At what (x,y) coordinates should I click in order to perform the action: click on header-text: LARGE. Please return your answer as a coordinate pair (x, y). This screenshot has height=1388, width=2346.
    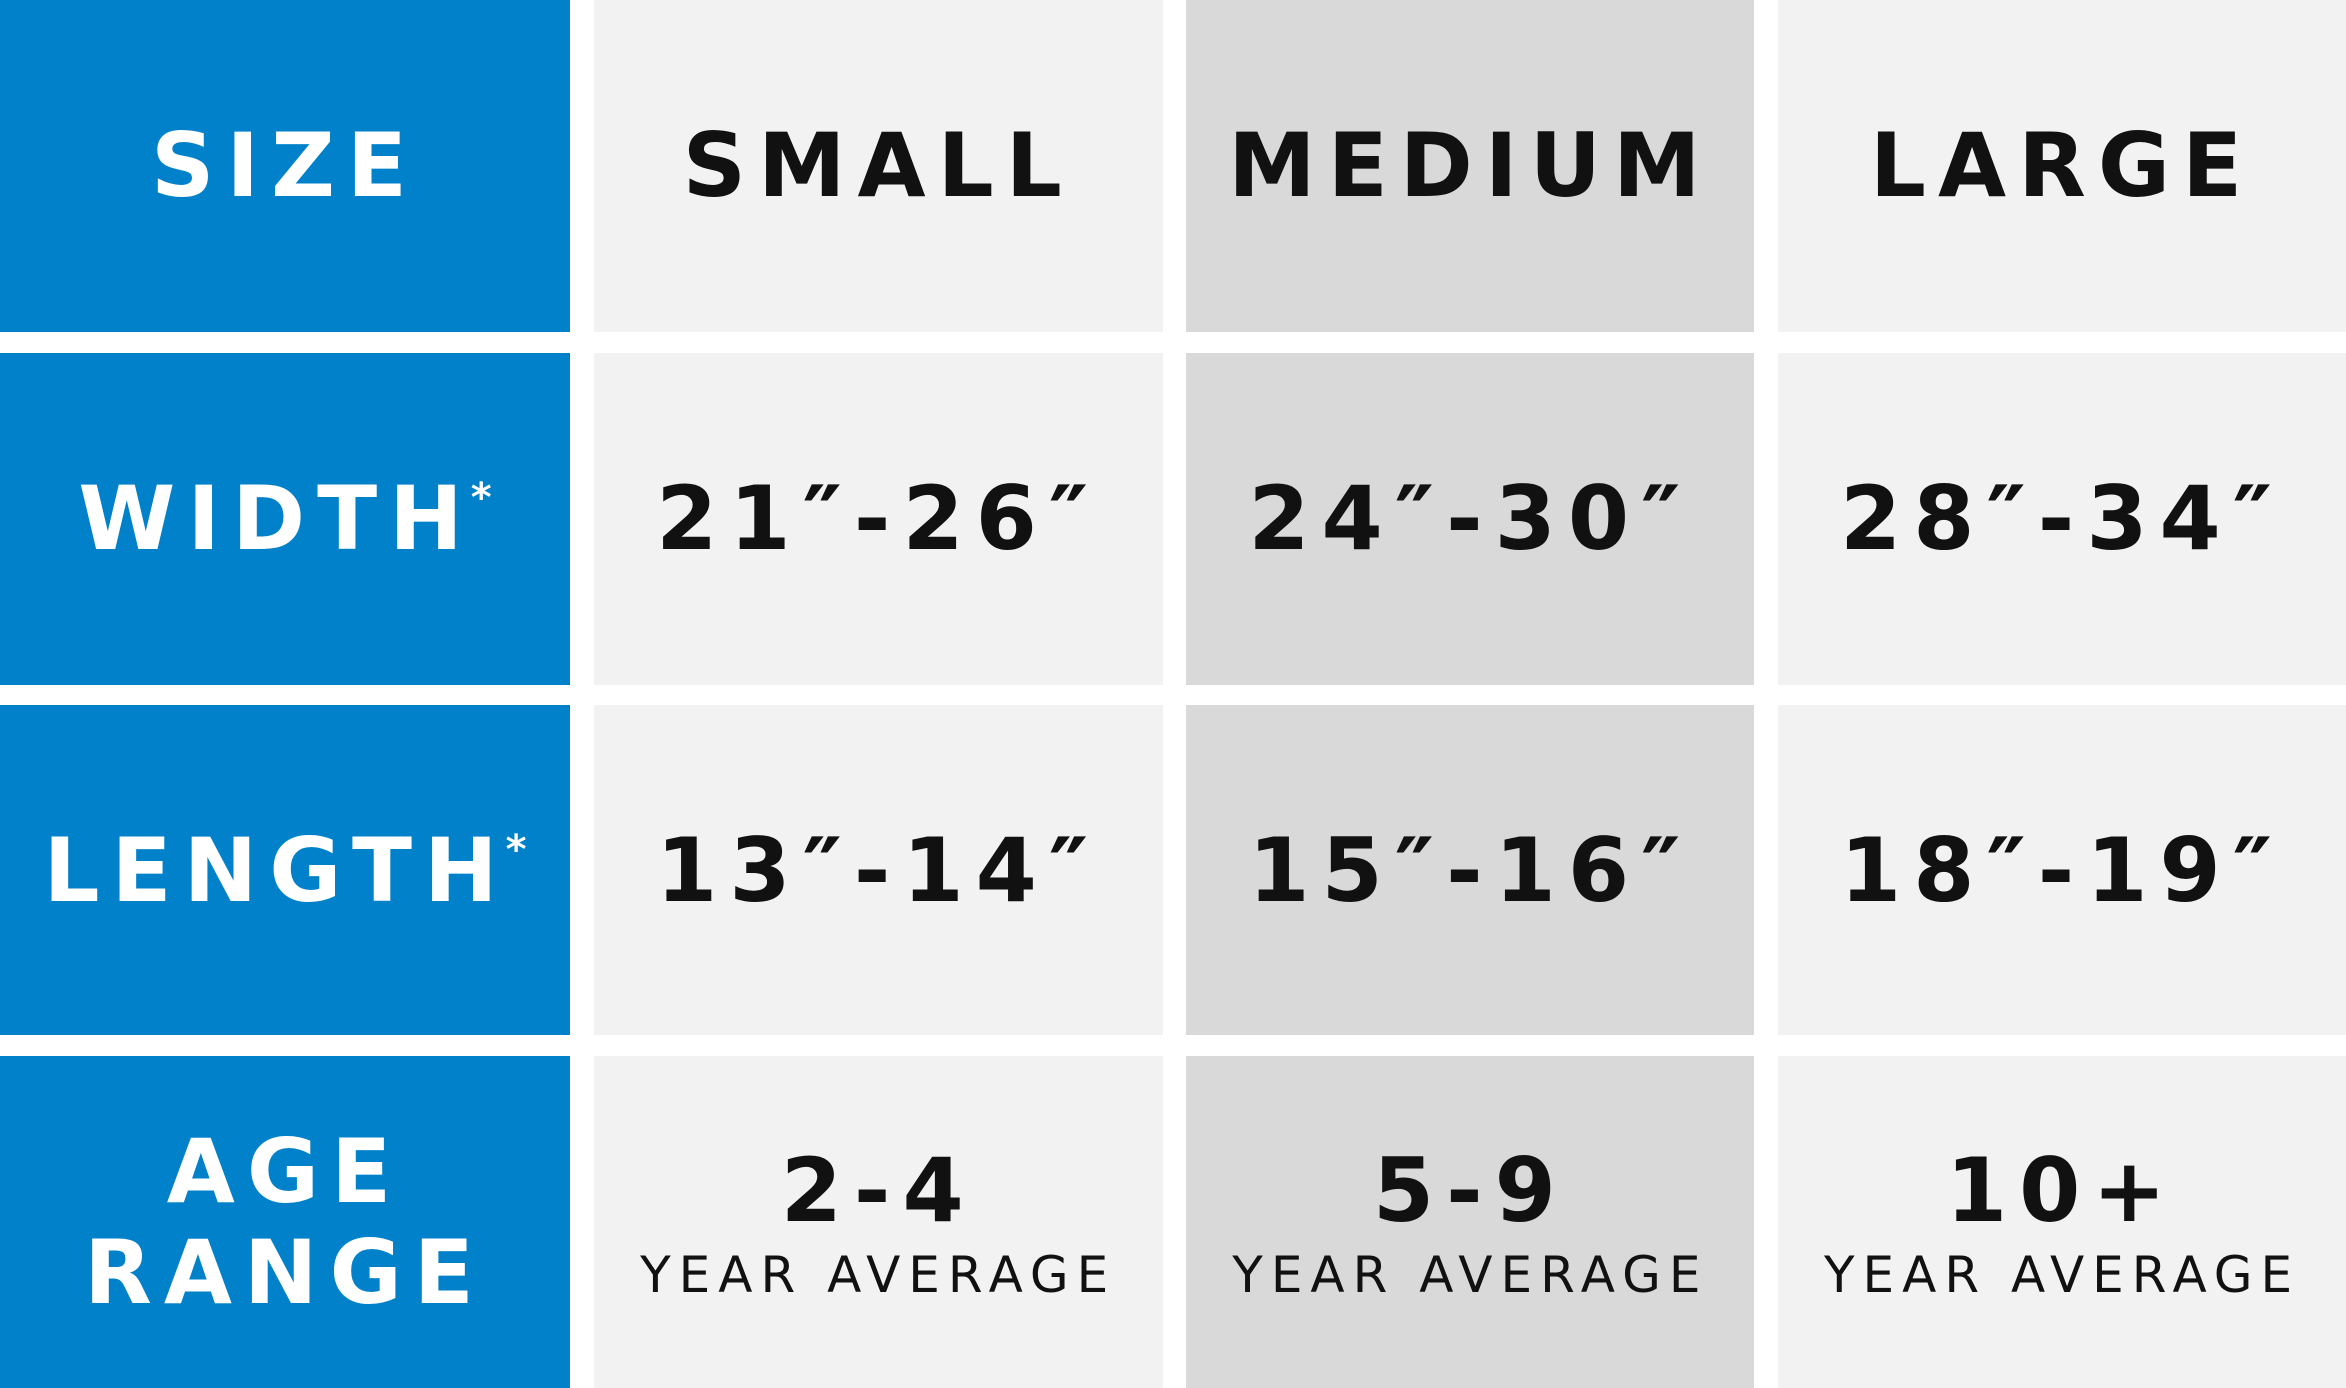
    Looking at the image, I should click on (2062, 166).